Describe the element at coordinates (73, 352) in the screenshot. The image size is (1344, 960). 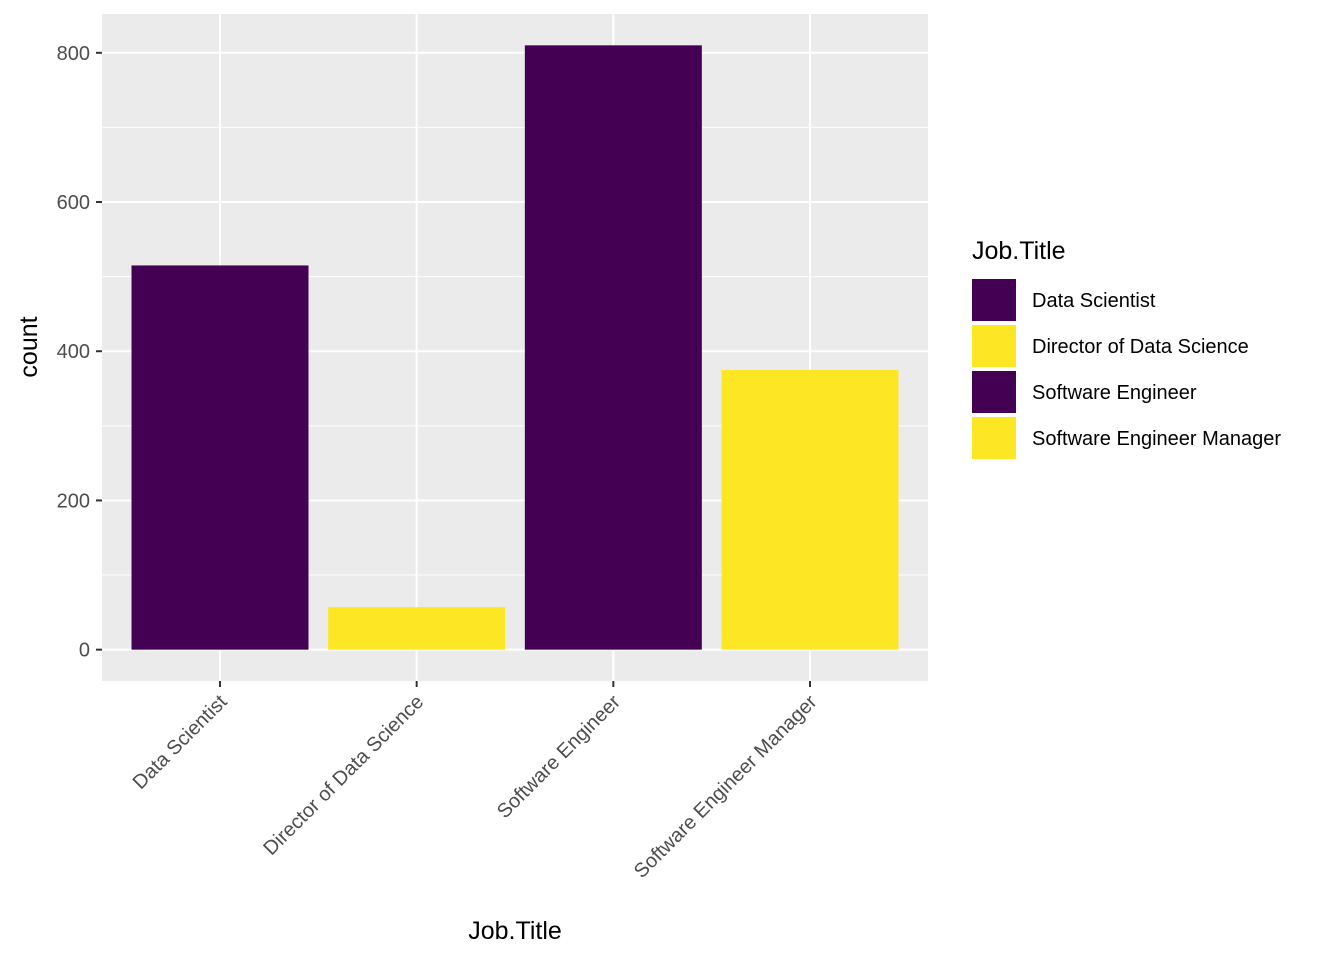
I see `y-tick-label: 400` at that location.